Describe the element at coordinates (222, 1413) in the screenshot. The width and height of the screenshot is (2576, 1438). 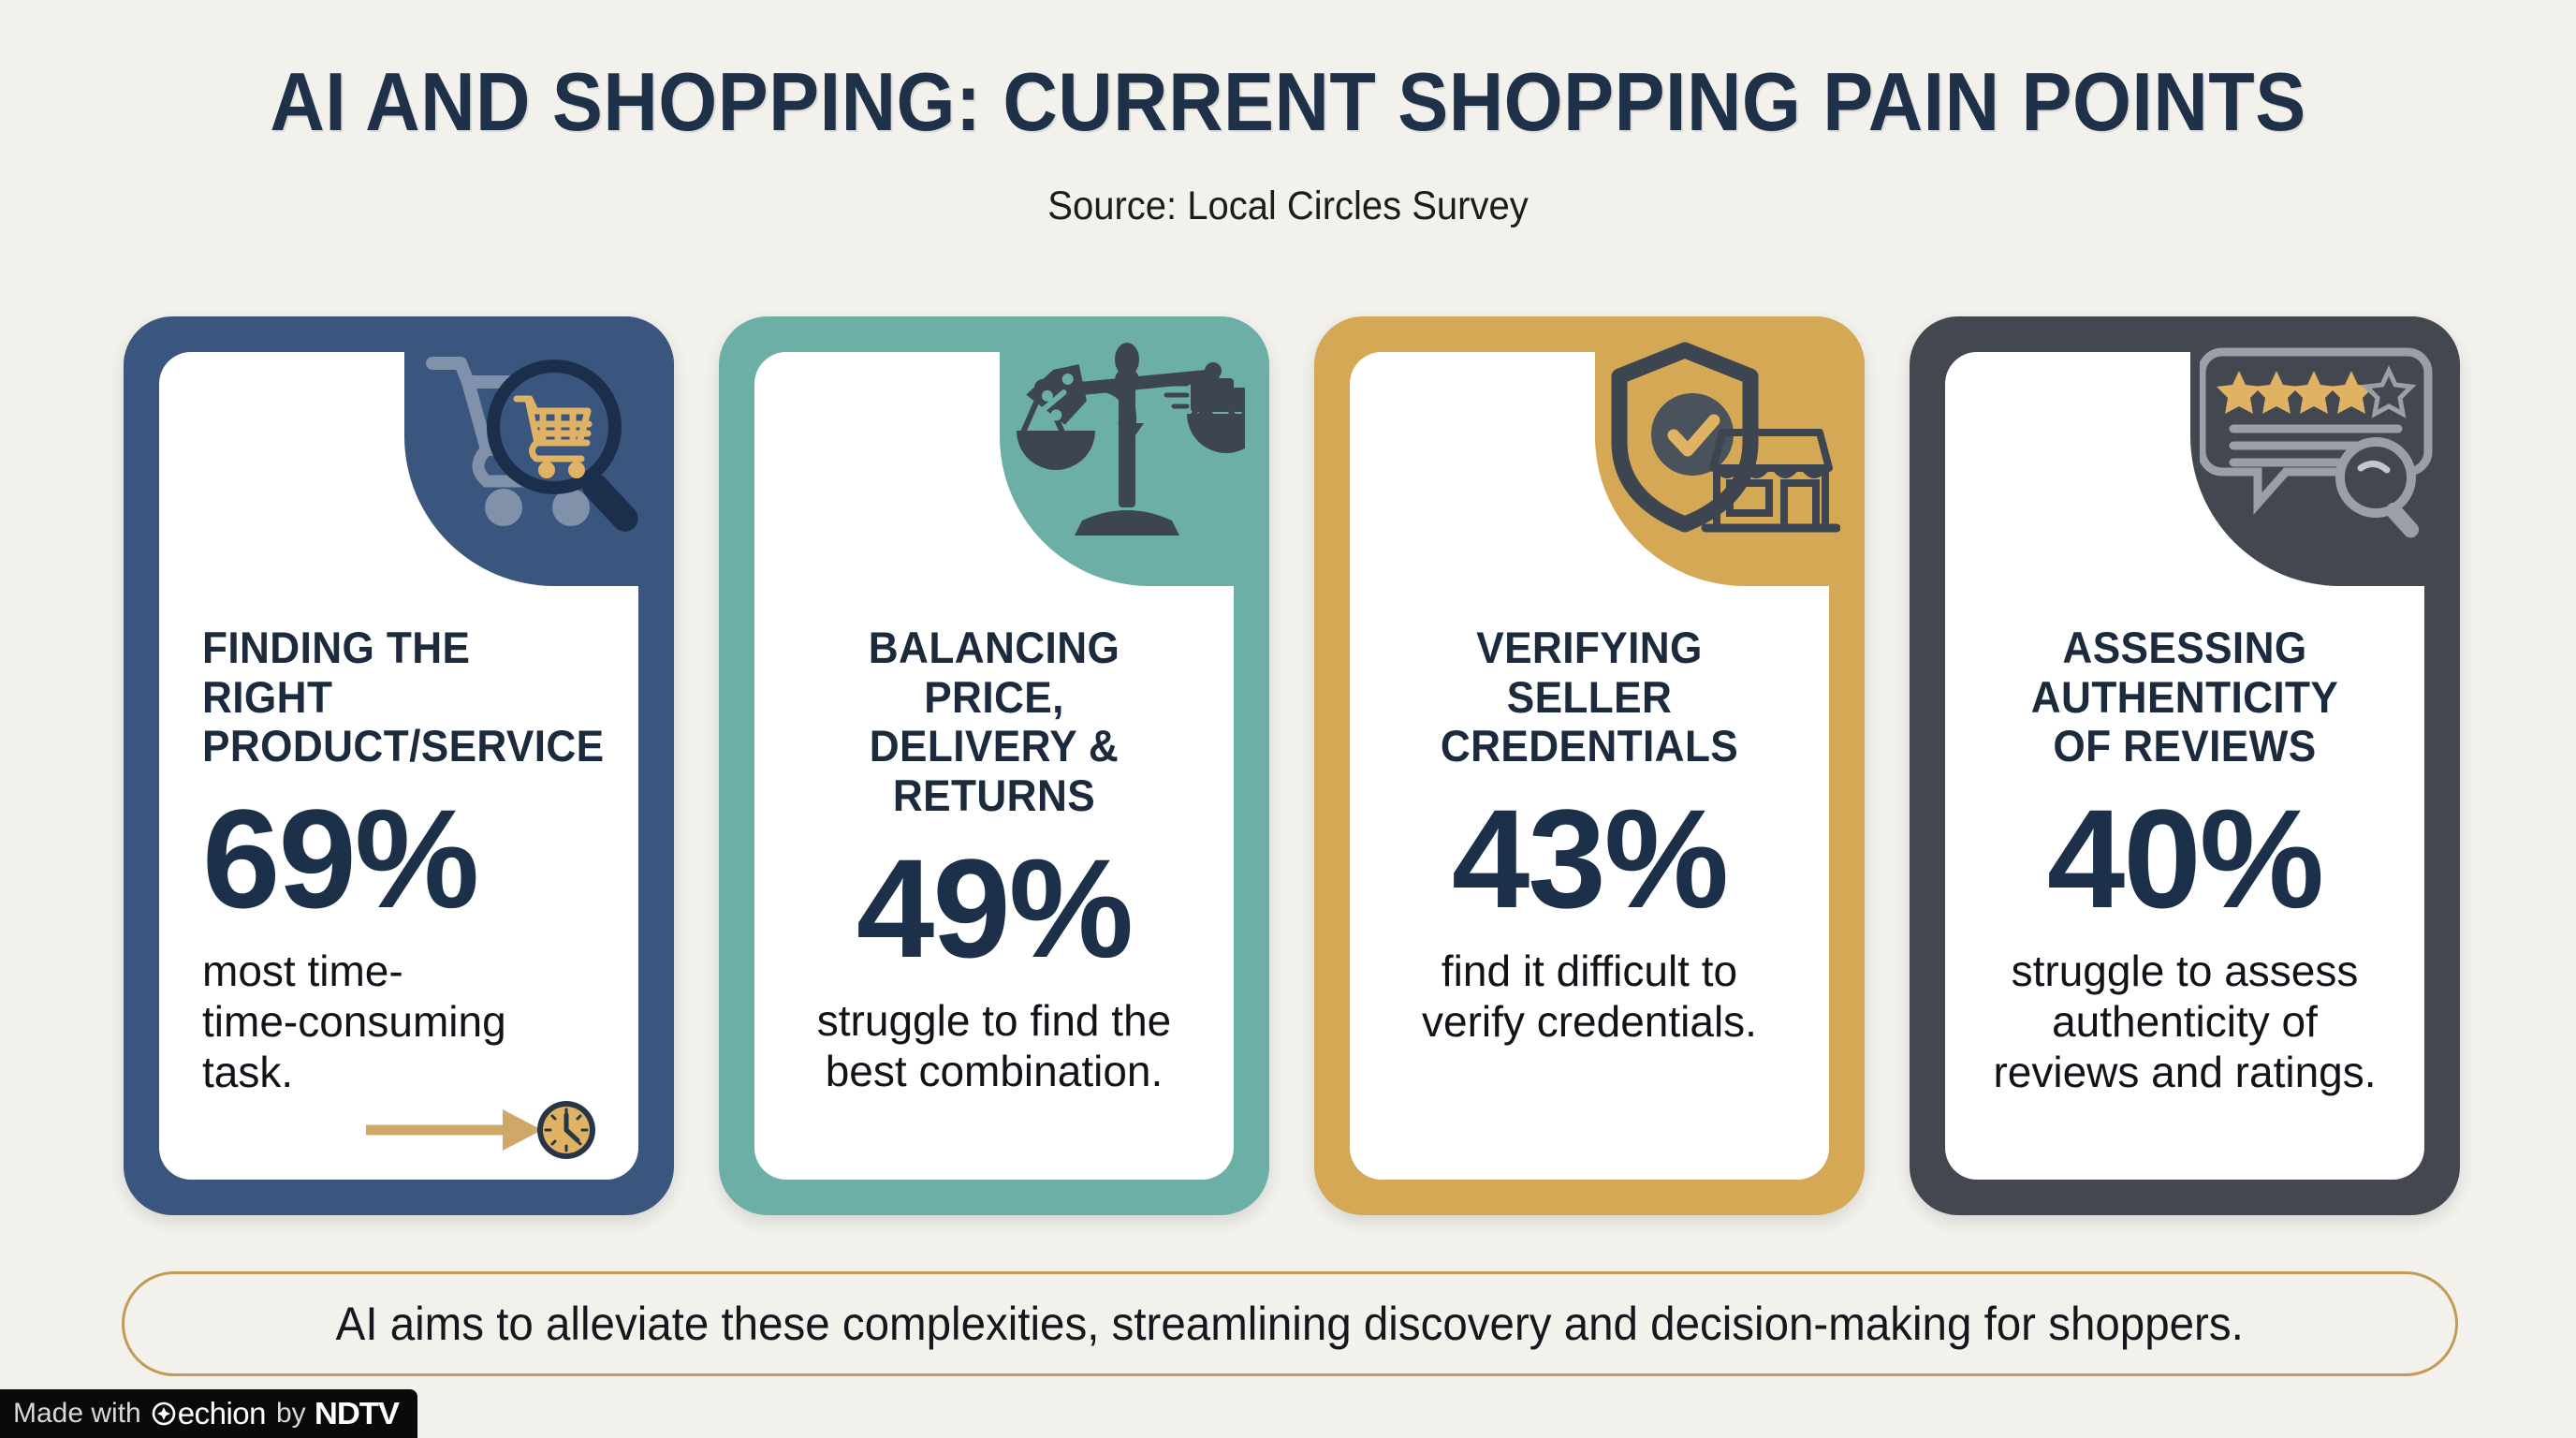
I see `watermark-brand-label: echion` at that location.